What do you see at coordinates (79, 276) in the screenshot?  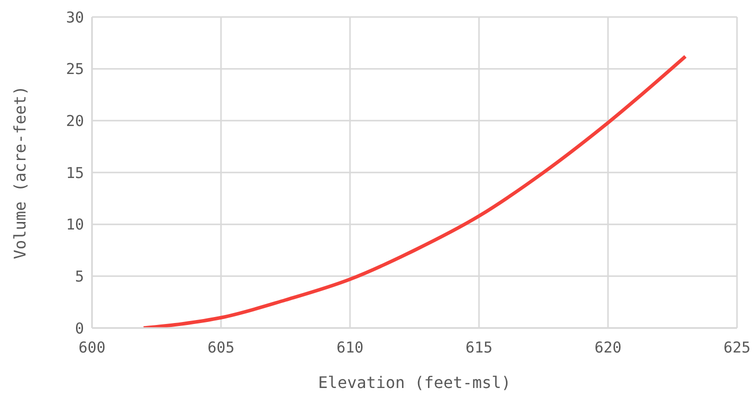 I see `y-tick-label: 5` at bounding box center [79, 276].